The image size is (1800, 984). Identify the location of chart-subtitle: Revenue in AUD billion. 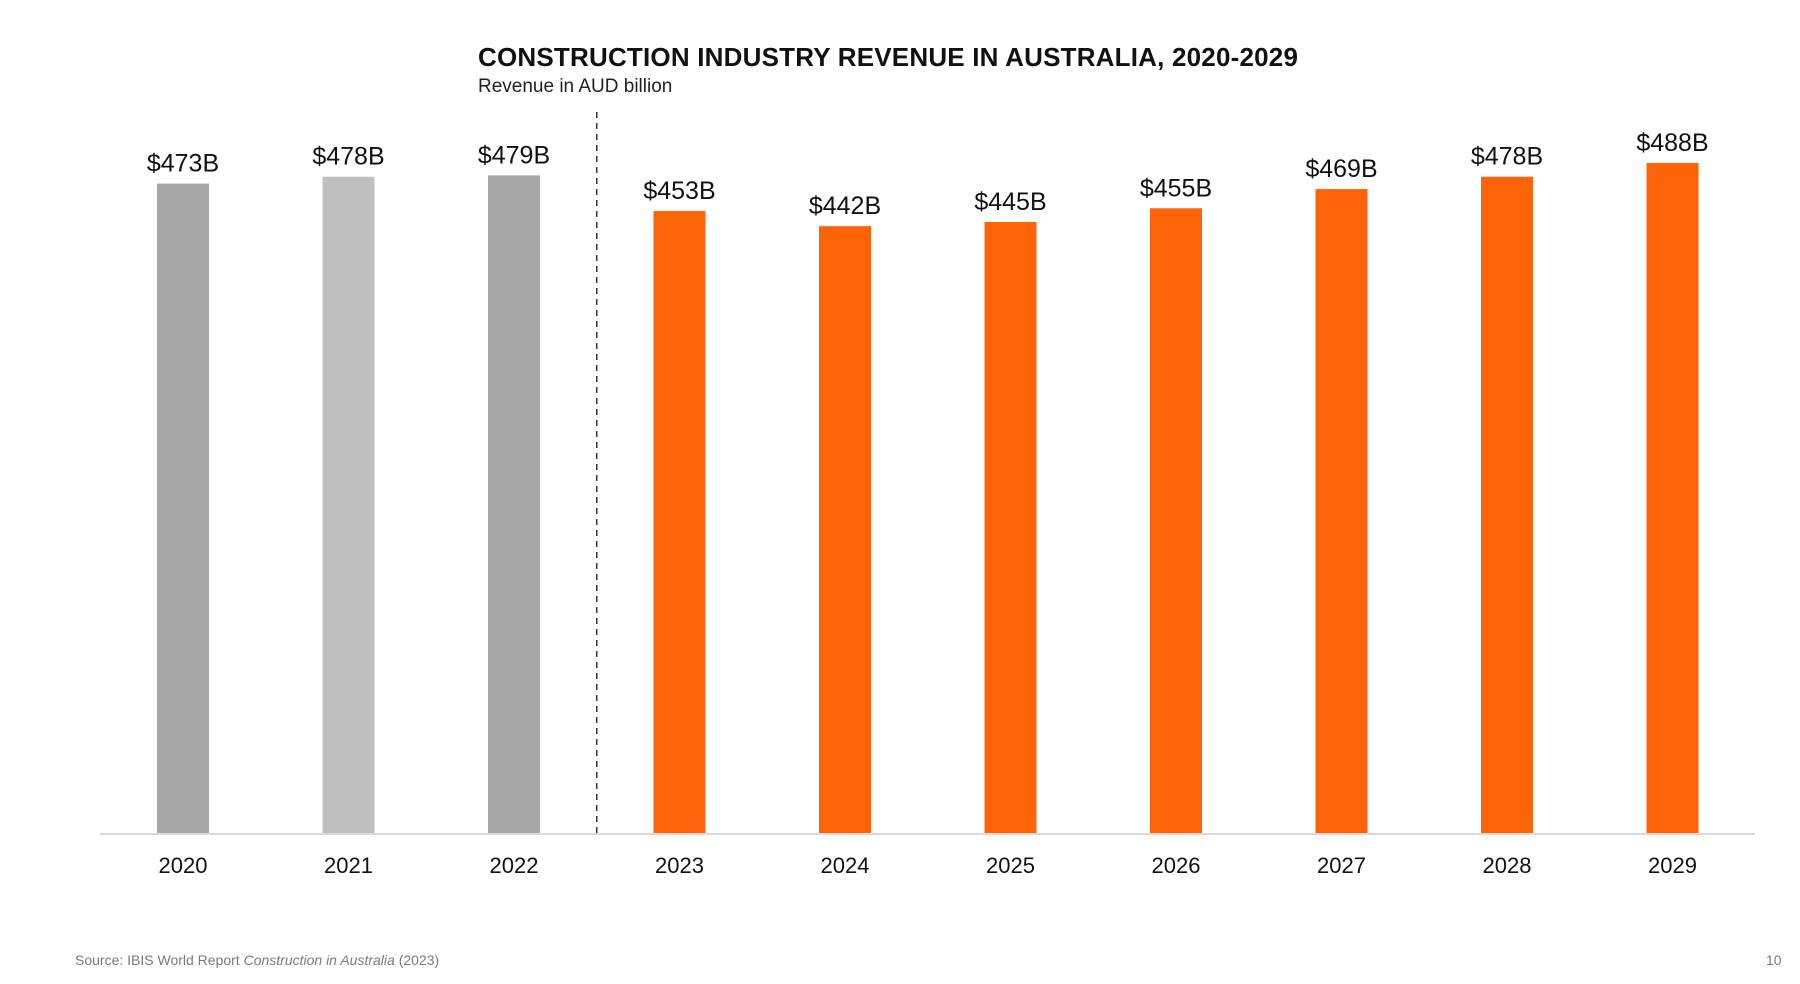
(575, 86).